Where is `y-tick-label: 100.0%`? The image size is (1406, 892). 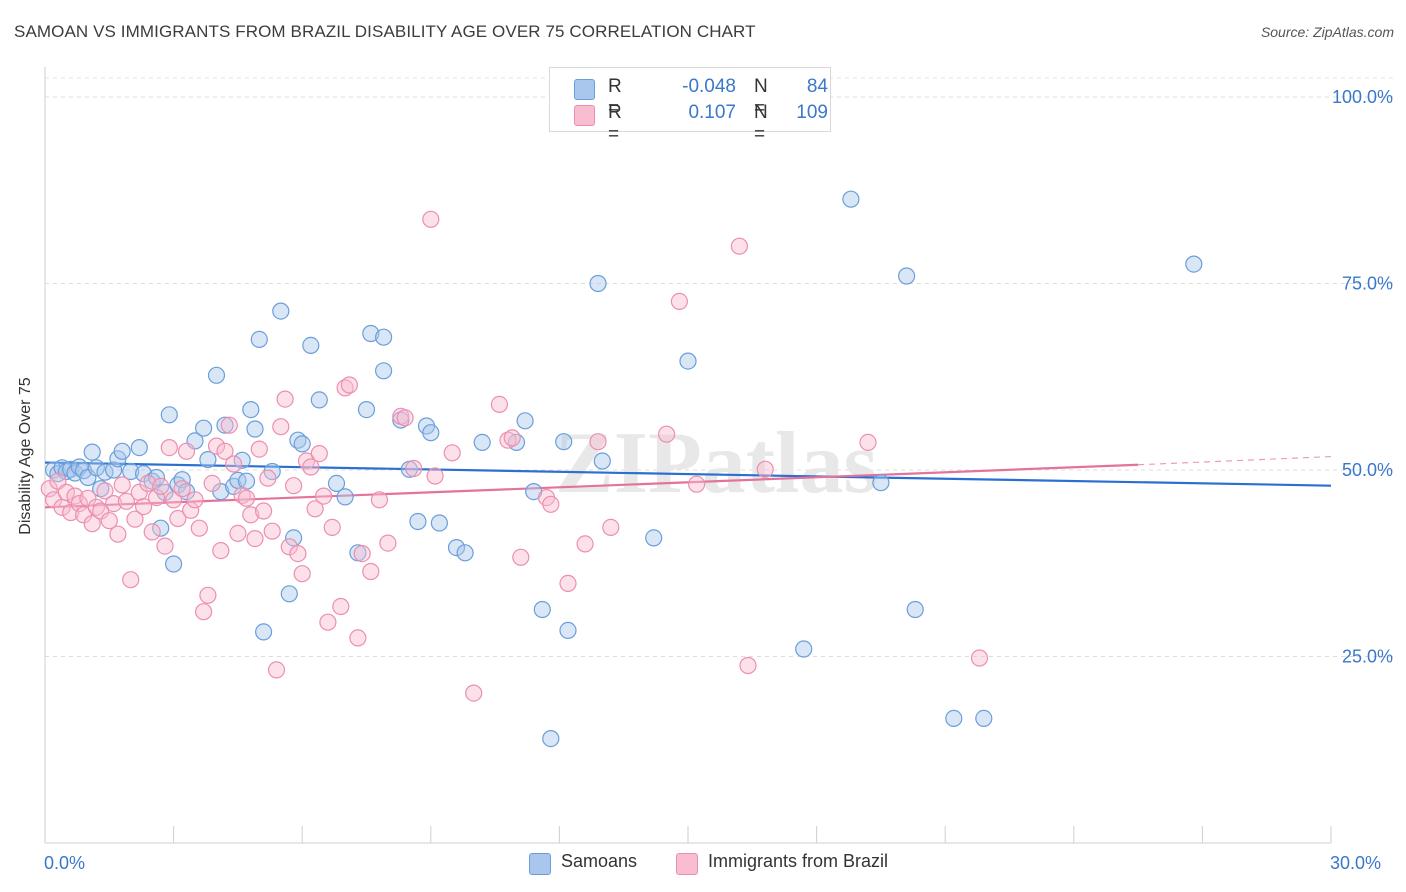
y-tick-label: 100.0% is located at coordinates (1362, 97).